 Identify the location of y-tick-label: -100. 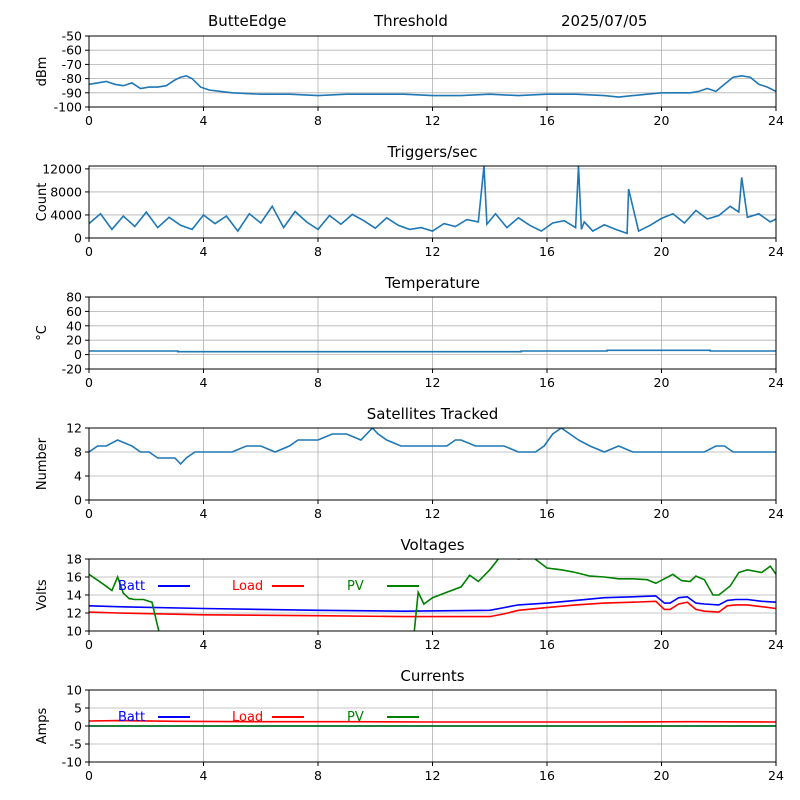
(68, 107).